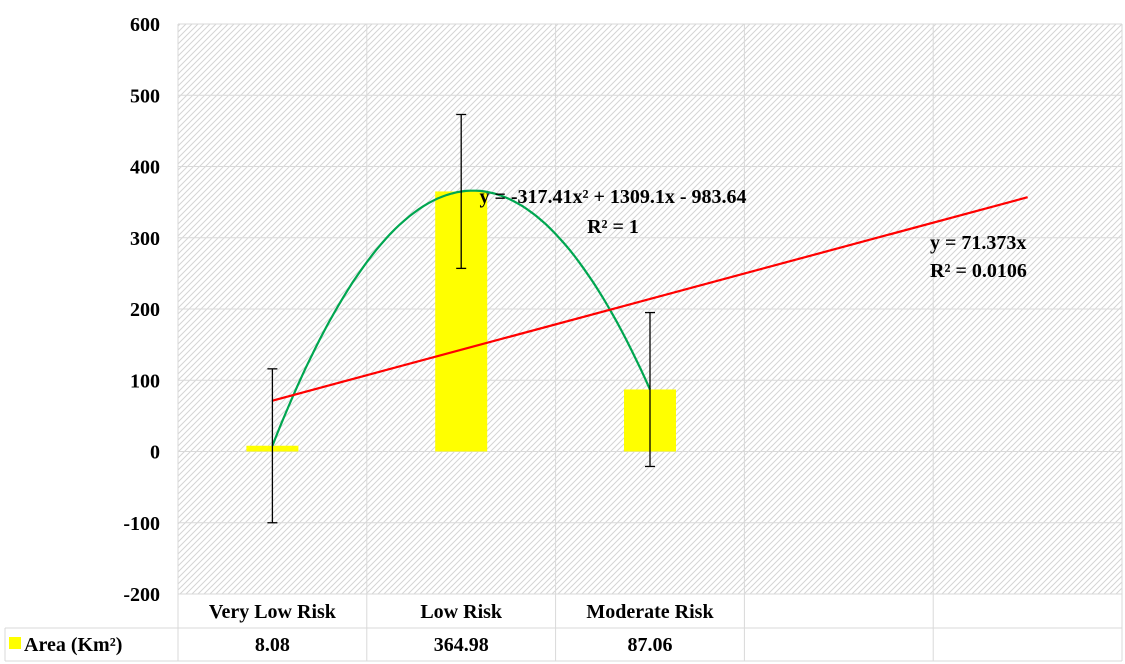 This screenshot has height=664, width=1125. Describe the element at coordinates (461, 612) in the screenshot. I see `x-category-label: Low Risk` at that location.